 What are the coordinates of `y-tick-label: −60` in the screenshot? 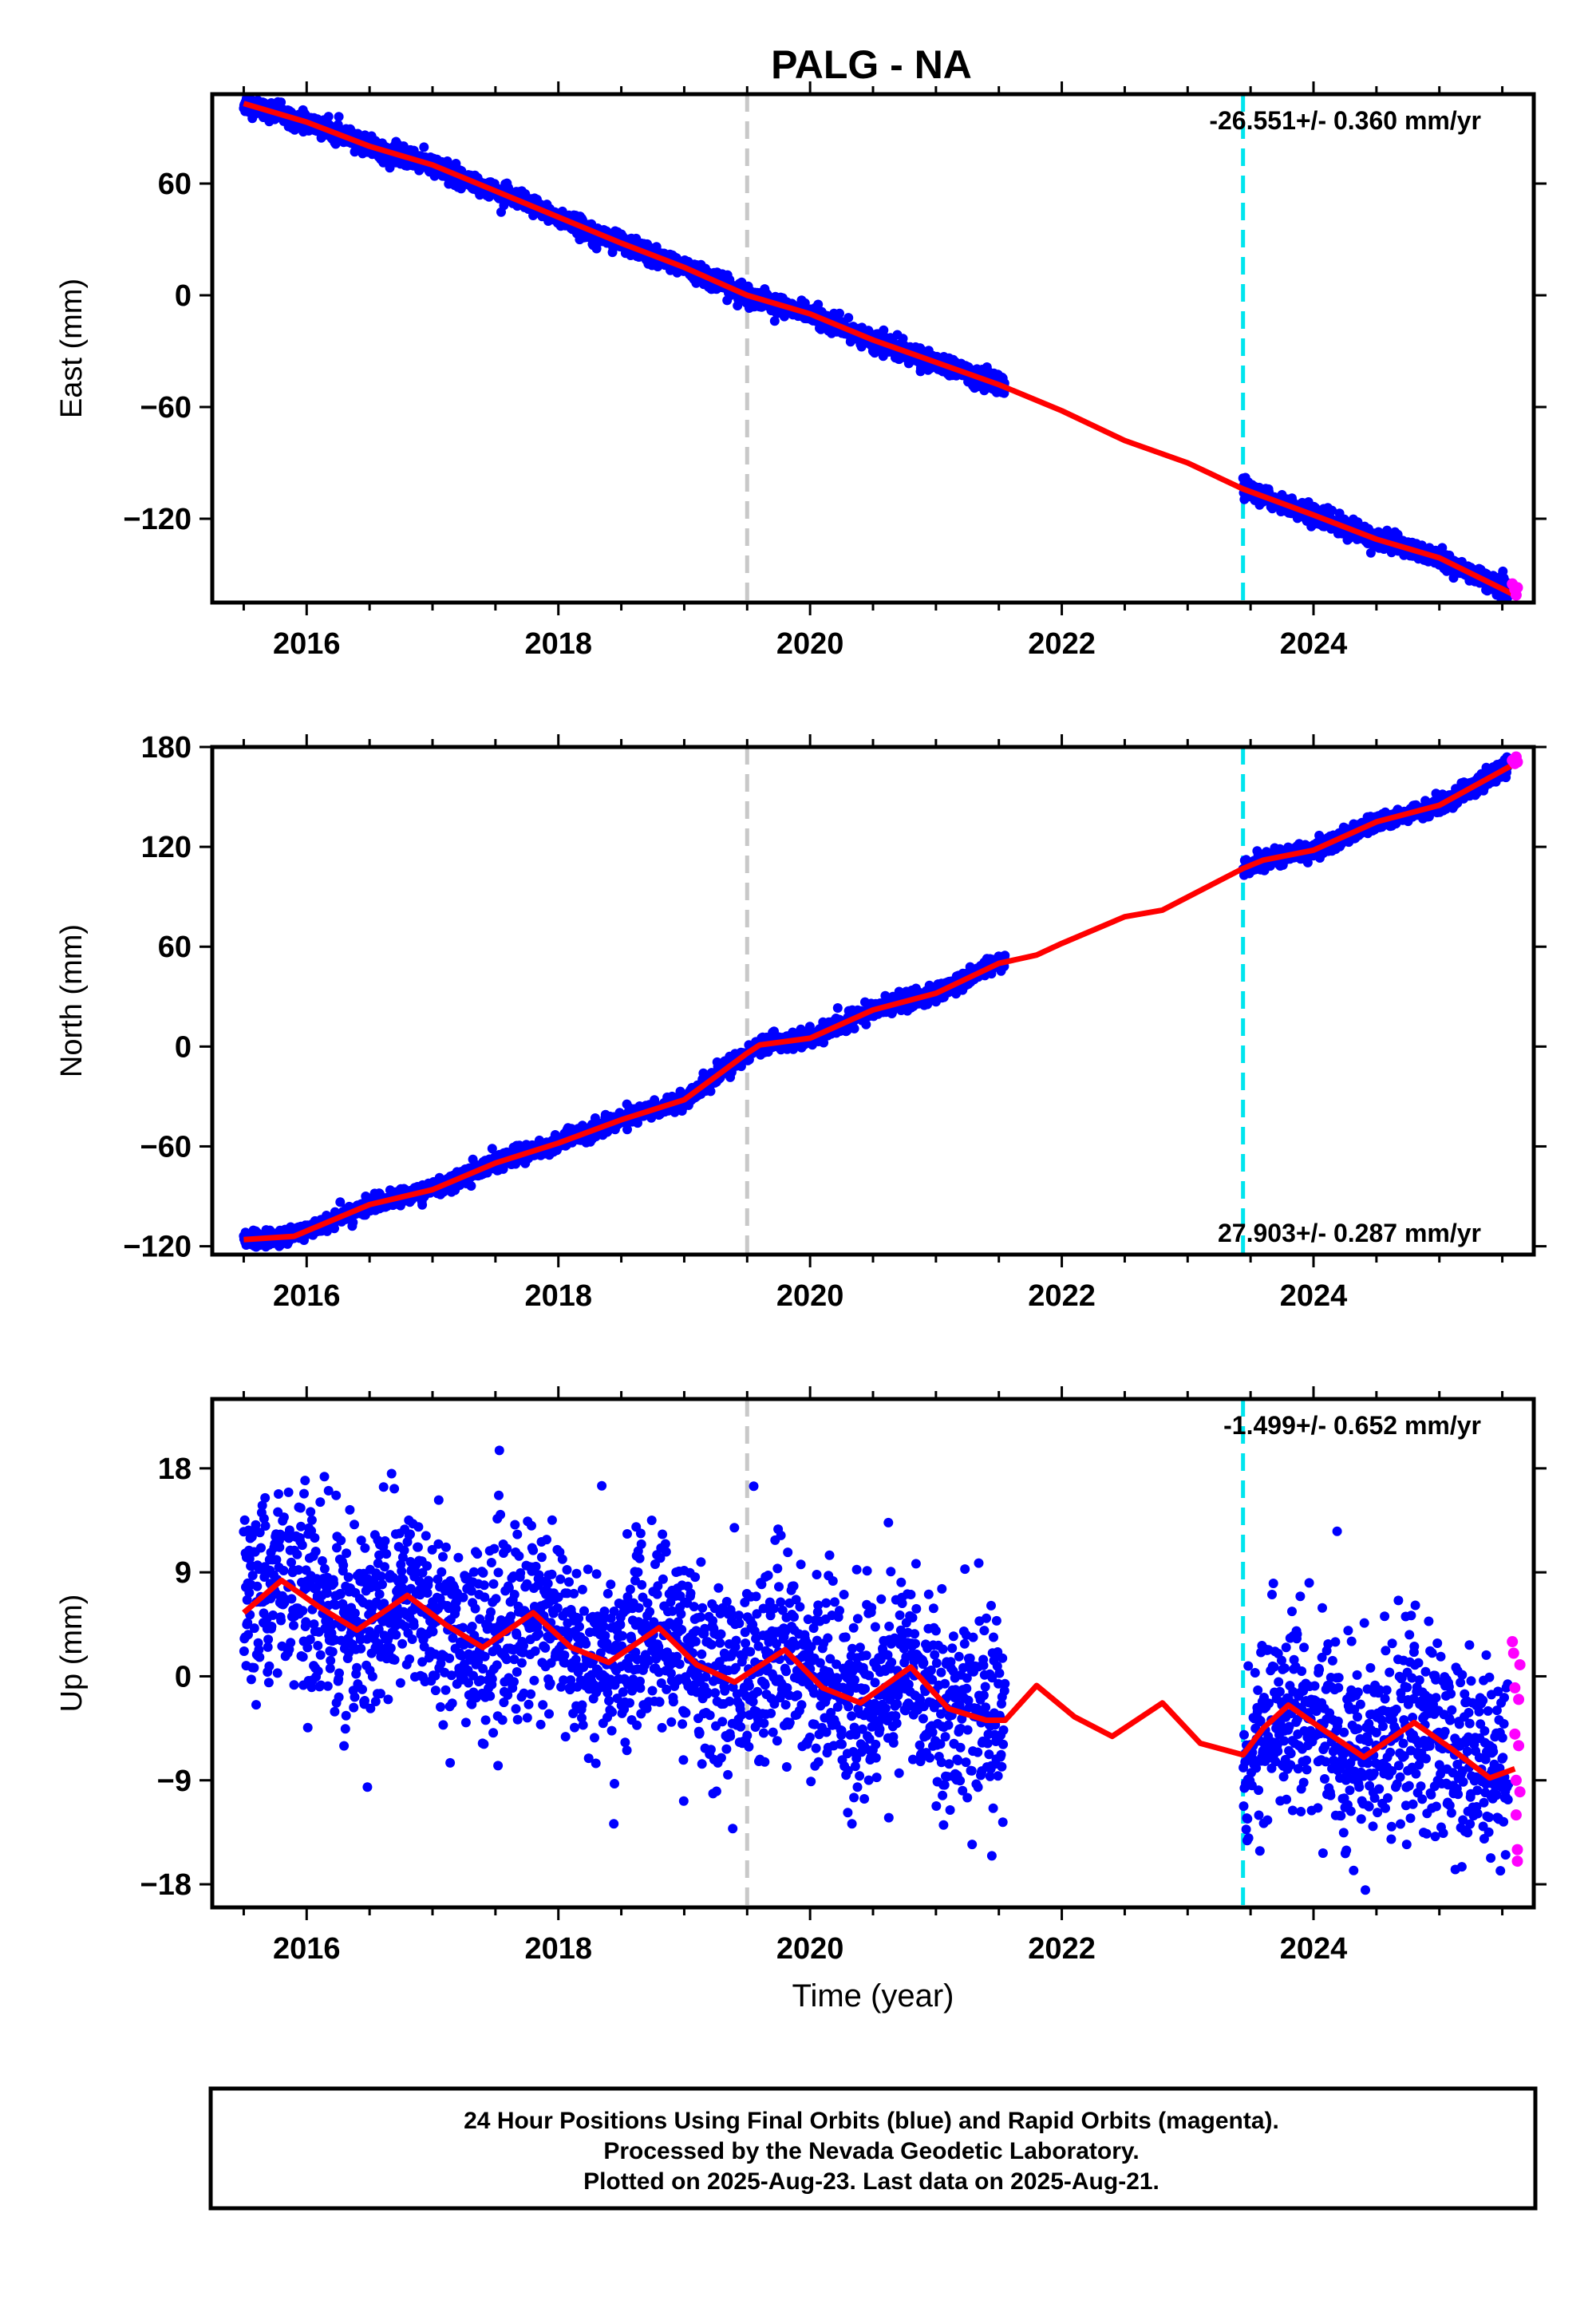 It's located at (166, 408).